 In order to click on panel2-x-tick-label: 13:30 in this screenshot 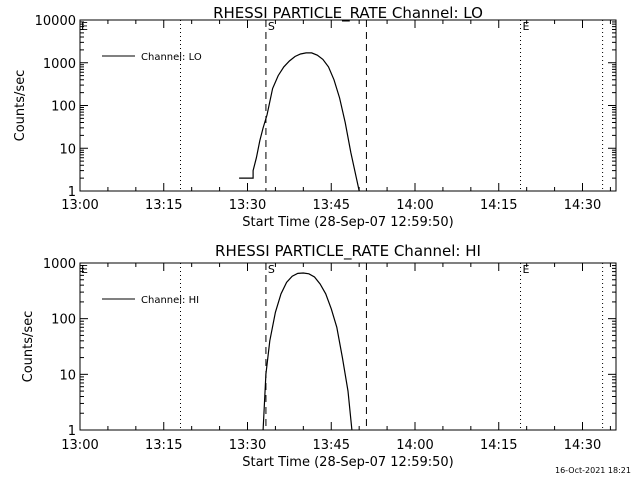, I will do `click(247, 445)`.